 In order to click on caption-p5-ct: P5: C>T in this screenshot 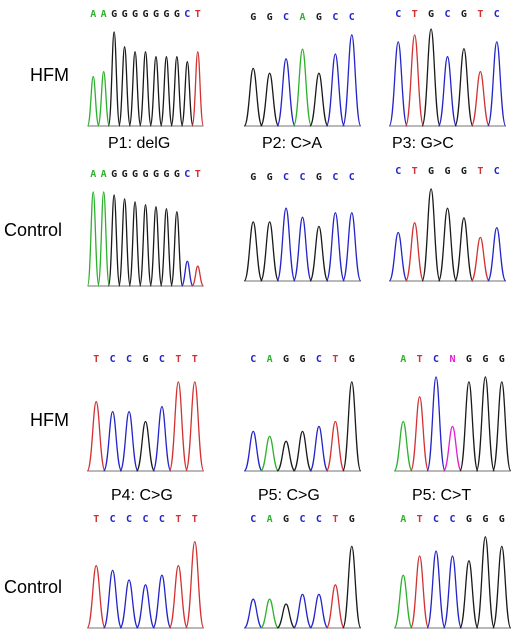, I will do `click(442, 495)`.